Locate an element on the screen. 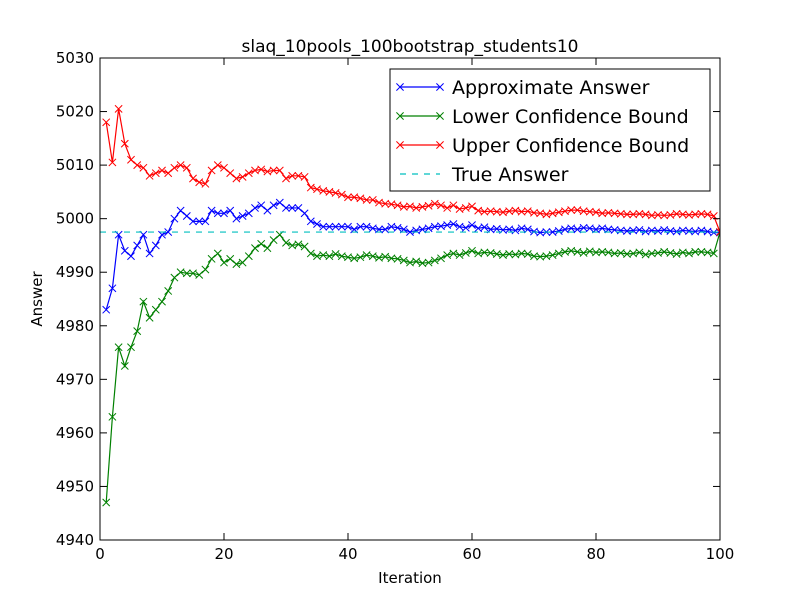 Image resolution: width=800 pixels, height=600 pixels. legend-label: Lower Confidence Bound is located at coordinates (570, 117).